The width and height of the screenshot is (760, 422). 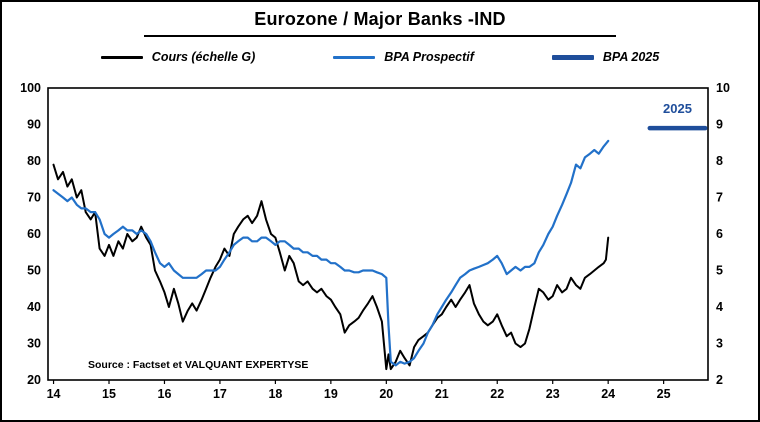 What do you see at coordinates (719, 344) in the screenshot?
I see `svg-text: 3` at bounding box center [719, 344].